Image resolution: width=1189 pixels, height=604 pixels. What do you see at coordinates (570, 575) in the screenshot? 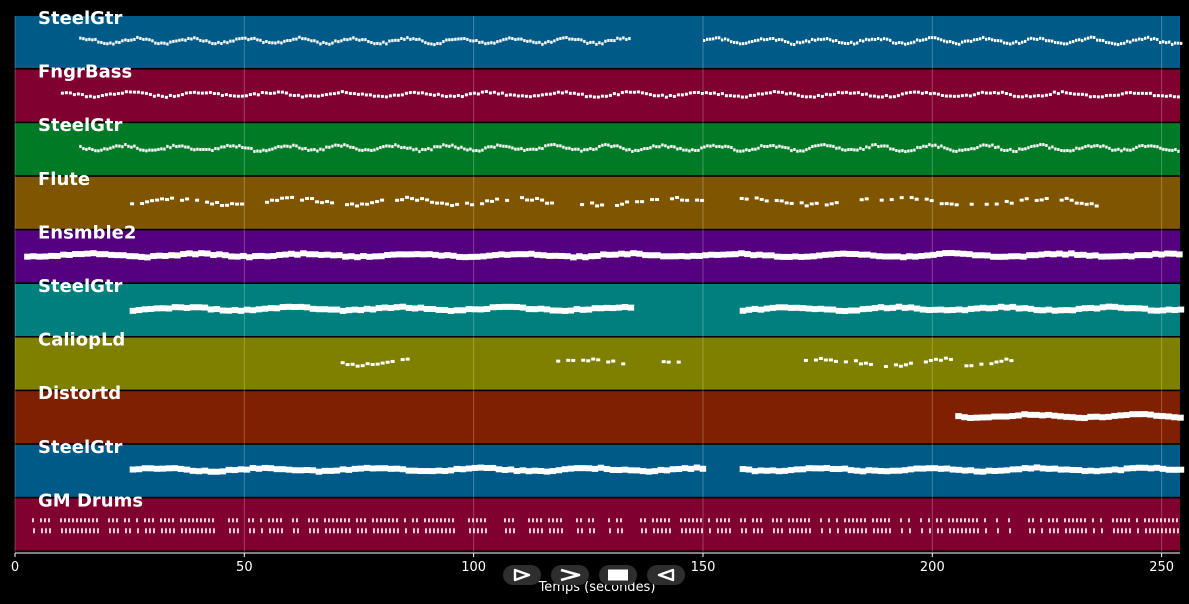
I see `fast-forward-button` at bounding box center [570, 575].